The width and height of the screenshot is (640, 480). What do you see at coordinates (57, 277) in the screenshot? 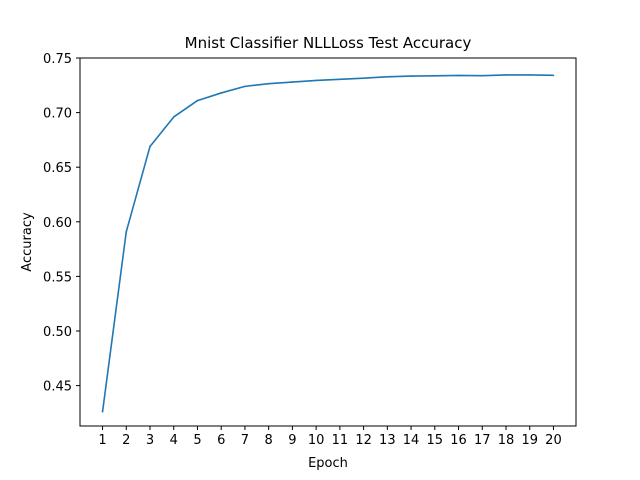
I see `y-tick-label: 0.55` at bounding box center [57, 277].